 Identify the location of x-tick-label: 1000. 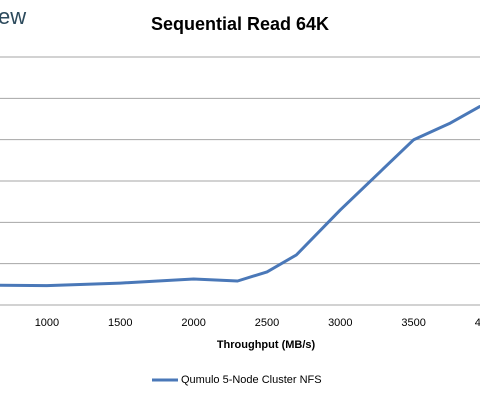
(47, 323).